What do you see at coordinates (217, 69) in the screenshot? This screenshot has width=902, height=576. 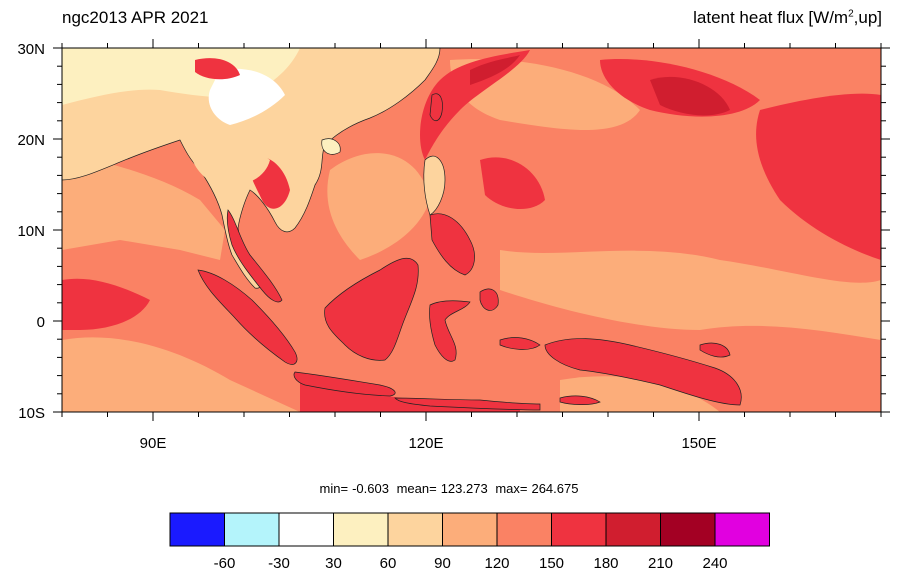 I see `land-asia-hot-a` at bounding box center [217, 69].